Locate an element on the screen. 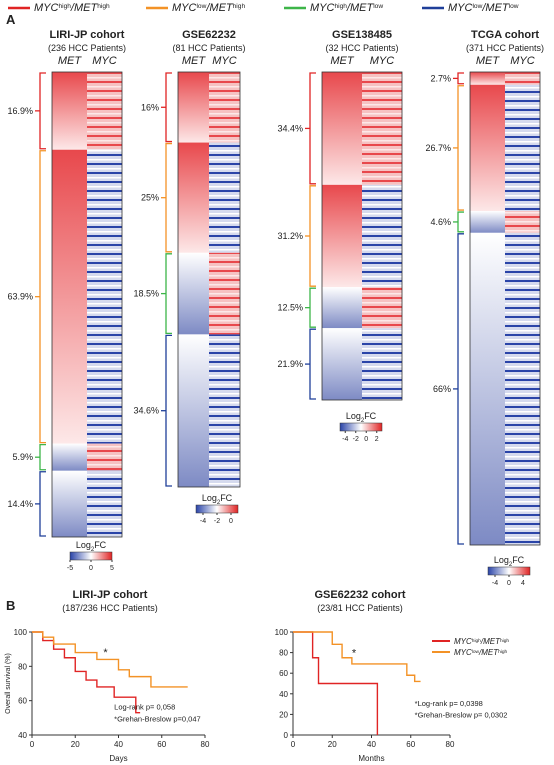 The image size is (554, 765). colorbar-tick-label: 5 is located at coordinates (112, 568).